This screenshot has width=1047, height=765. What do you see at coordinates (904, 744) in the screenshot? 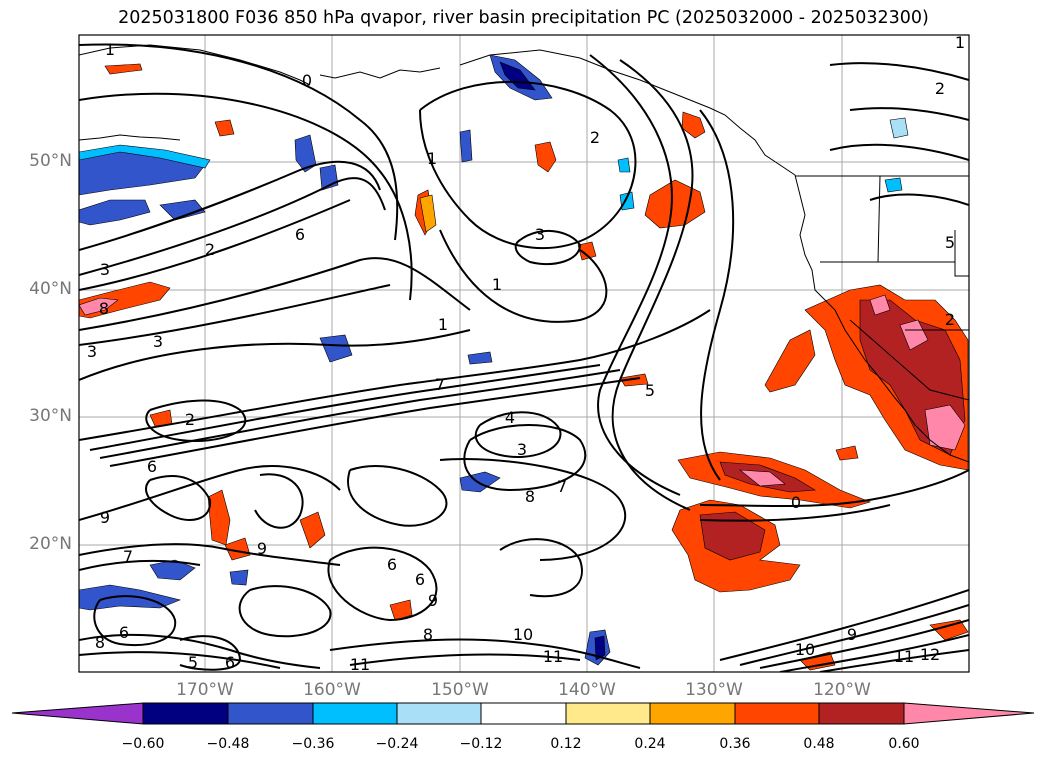
I see `colorbar-tick-label: 0.60` at bounding box center [904, 744].